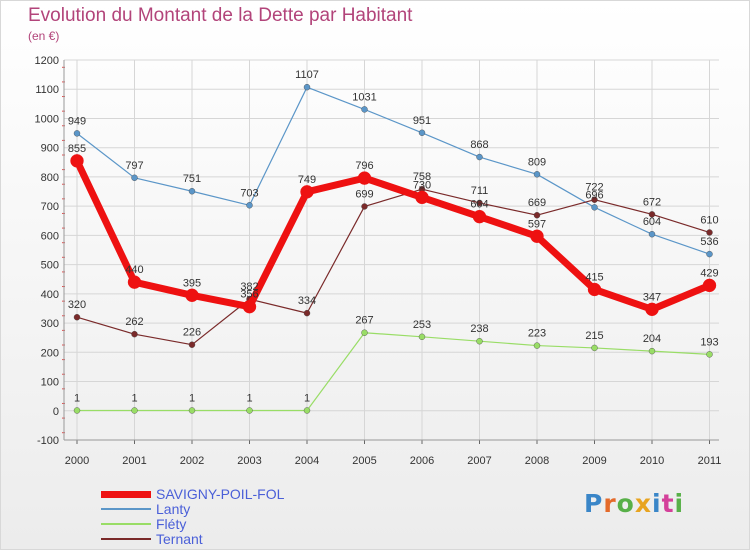 Image resolution: width=750 pixels, height=550 pixels. What do you see at coordinates (364, 166) in the screenshot?
I see `data-label: 796` at bounding box center [364, 166].